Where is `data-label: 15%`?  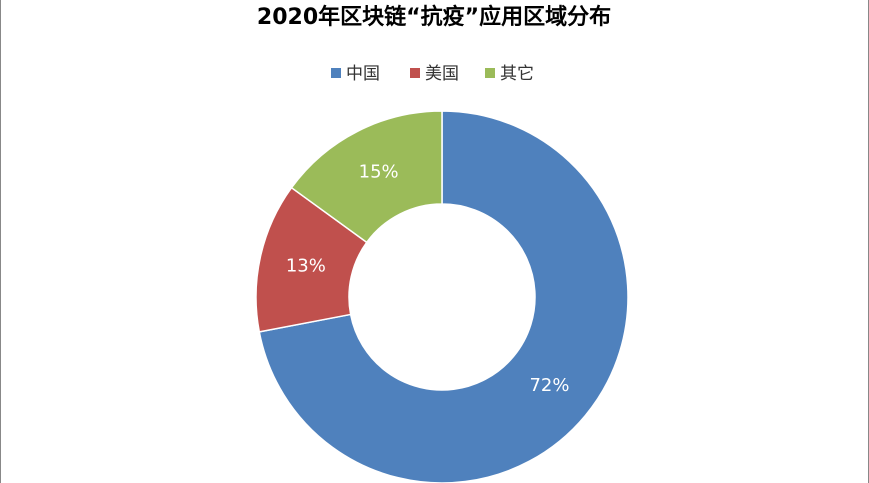 data-label: 15% is located at coordinates (379, 172).